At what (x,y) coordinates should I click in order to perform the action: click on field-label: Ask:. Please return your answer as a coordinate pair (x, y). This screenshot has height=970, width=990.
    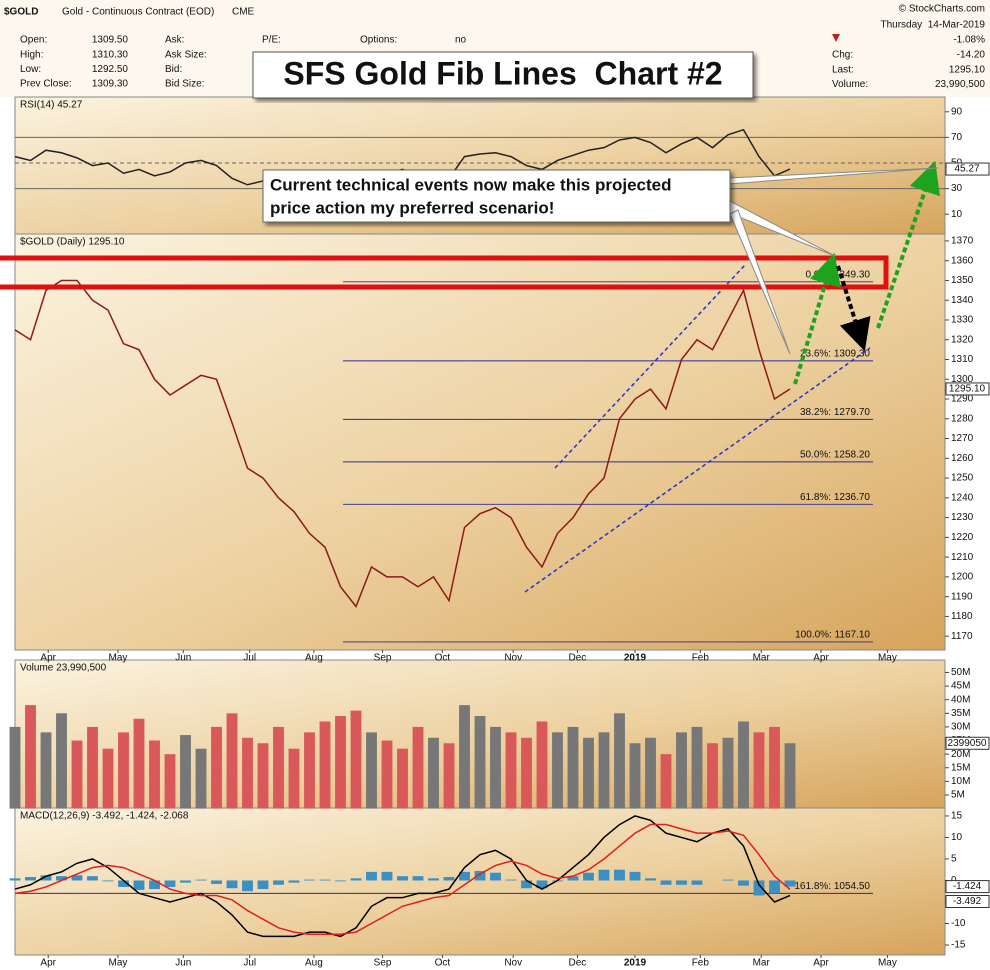
    Looking at the image, I should click on (174, 40).